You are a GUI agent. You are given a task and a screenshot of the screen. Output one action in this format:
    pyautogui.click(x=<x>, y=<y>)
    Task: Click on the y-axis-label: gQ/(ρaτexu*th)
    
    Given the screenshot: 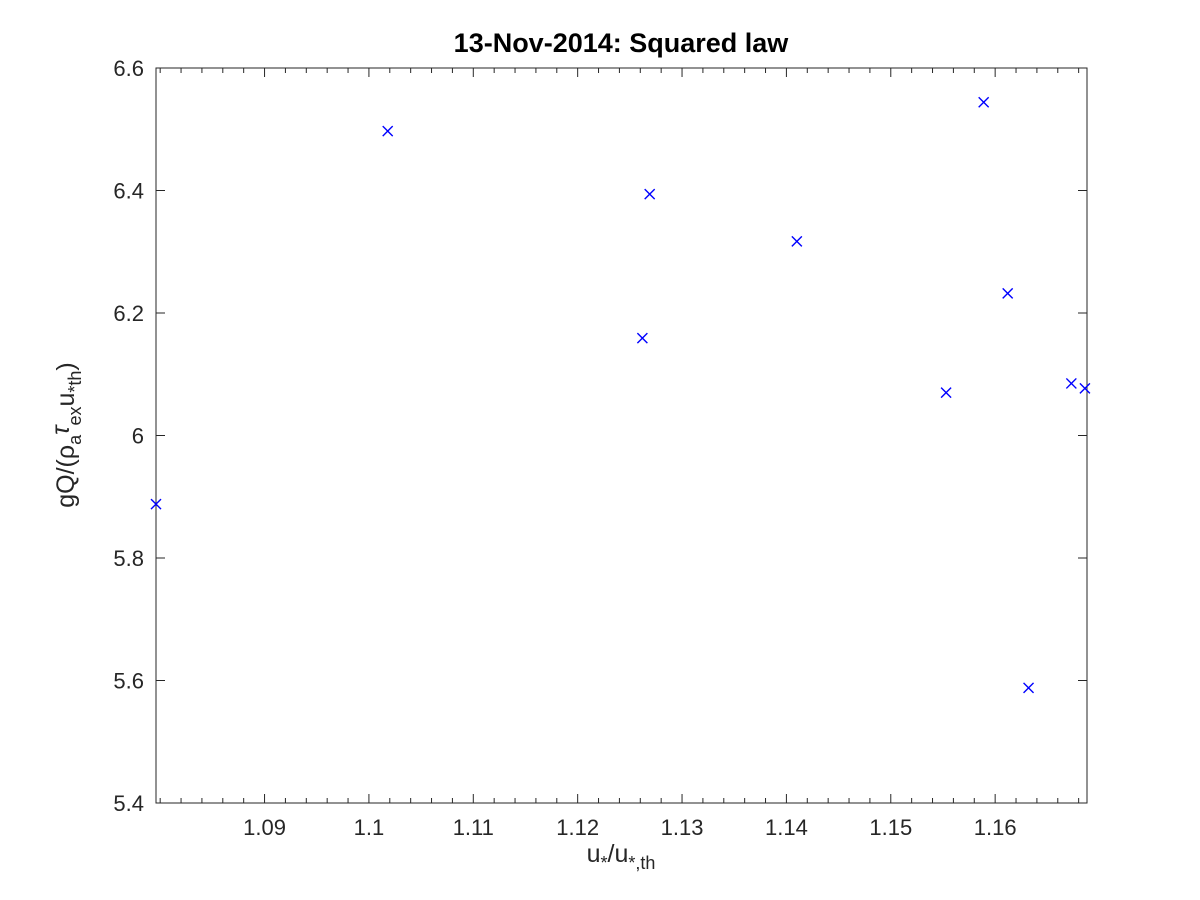 What is the action you would take?
    pyautogui.click(x=66, y=435)
    